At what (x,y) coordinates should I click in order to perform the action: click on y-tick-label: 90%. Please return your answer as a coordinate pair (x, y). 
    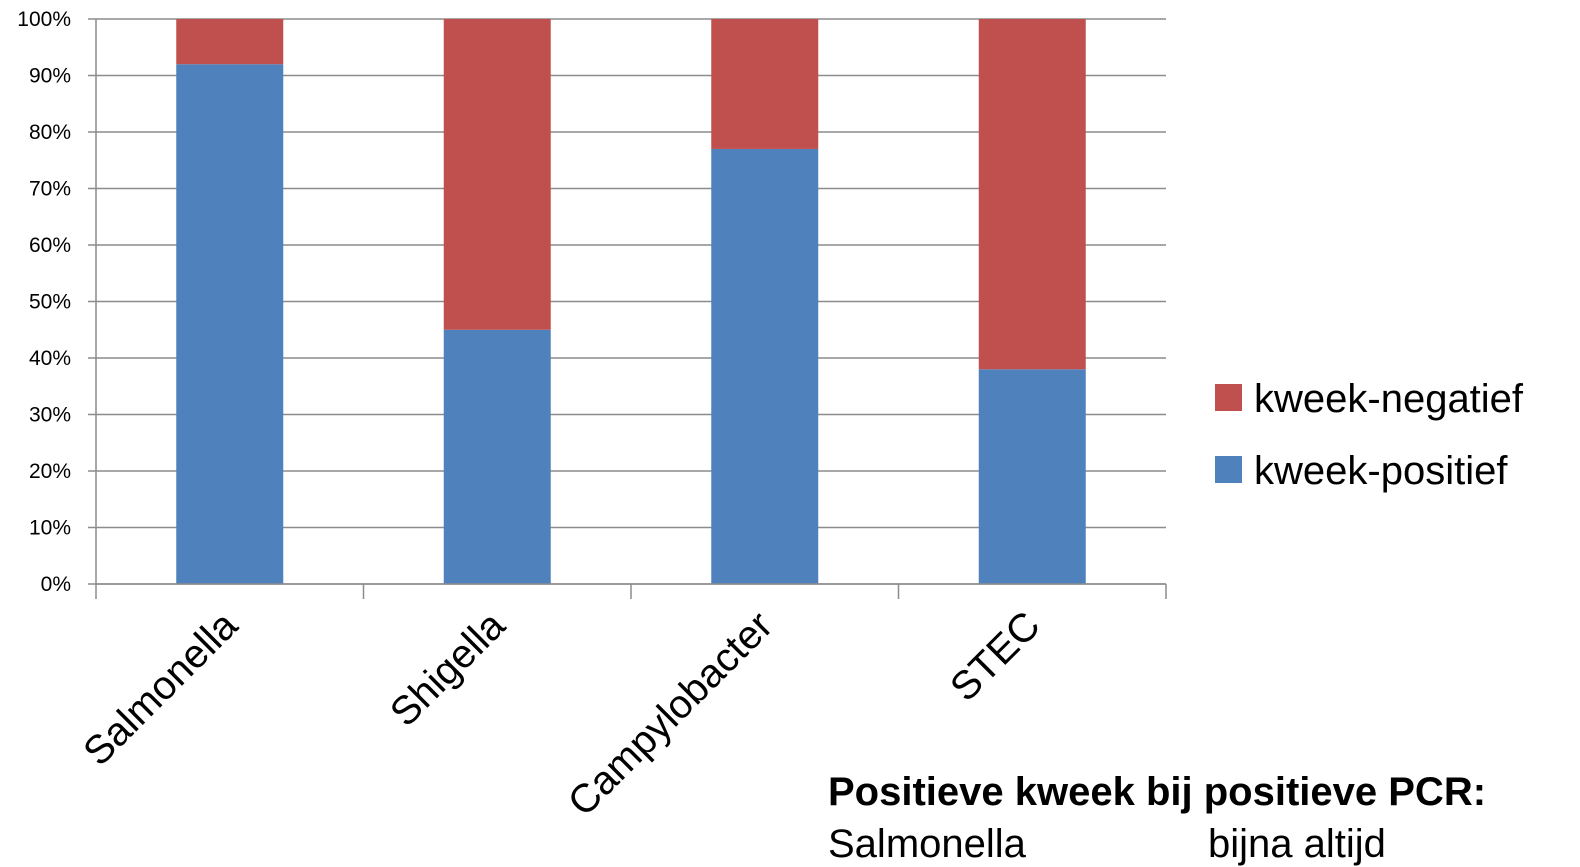
    Looking at the image, I should click on (50, 76).